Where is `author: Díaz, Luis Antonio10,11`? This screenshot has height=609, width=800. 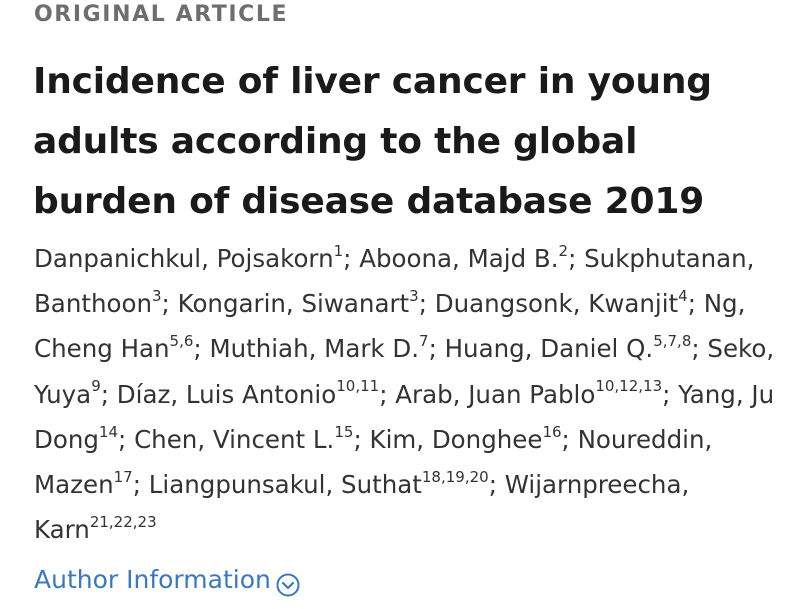 author: Díaz, Luis Antonio10,11 is located at coordinates (248, 393).